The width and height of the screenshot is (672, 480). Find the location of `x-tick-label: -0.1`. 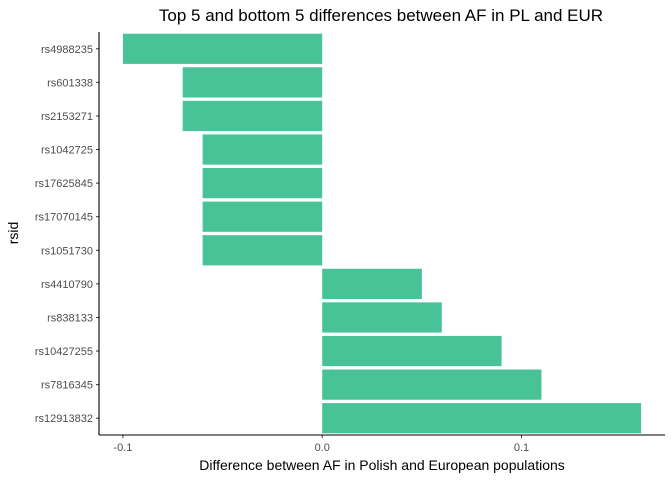

x-tick-label: -0.1 is located at coordinates (122, 448).